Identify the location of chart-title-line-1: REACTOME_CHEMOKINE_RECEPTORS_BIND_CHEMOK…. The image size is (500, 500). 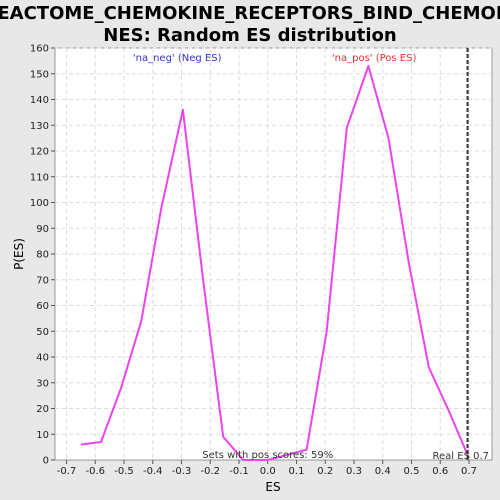
(250, 13).